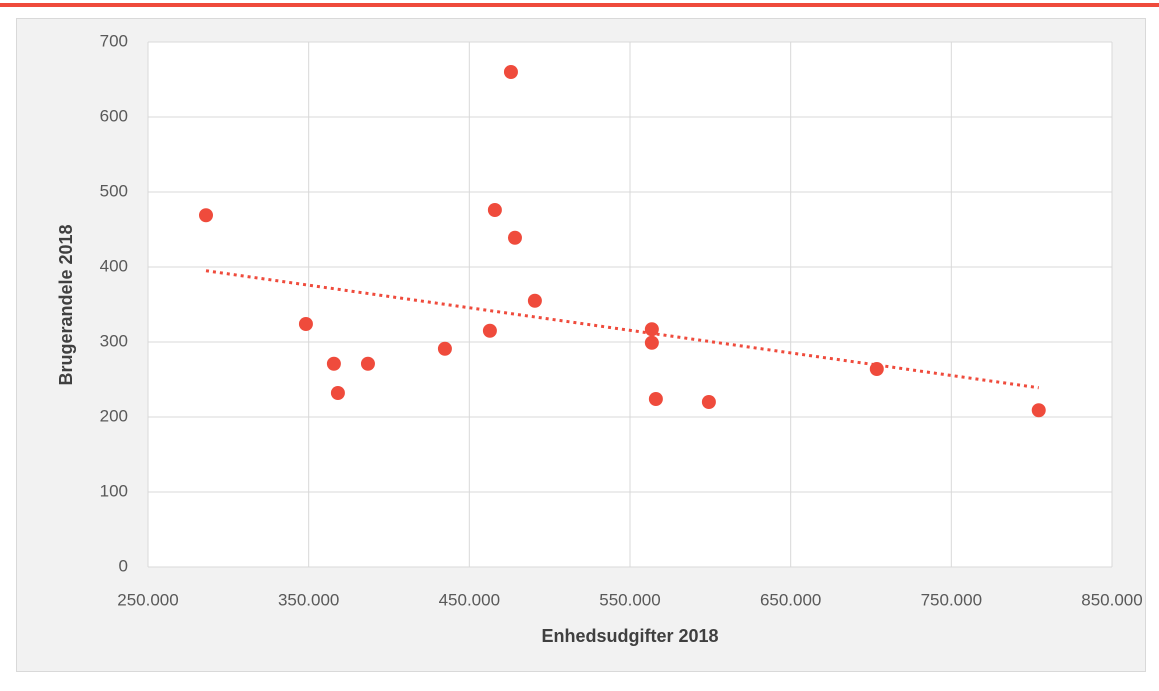 This screenshot has width=1159, height=691. I want to click on y-axis-title: Brugerandele 2018, so click(66, 304).